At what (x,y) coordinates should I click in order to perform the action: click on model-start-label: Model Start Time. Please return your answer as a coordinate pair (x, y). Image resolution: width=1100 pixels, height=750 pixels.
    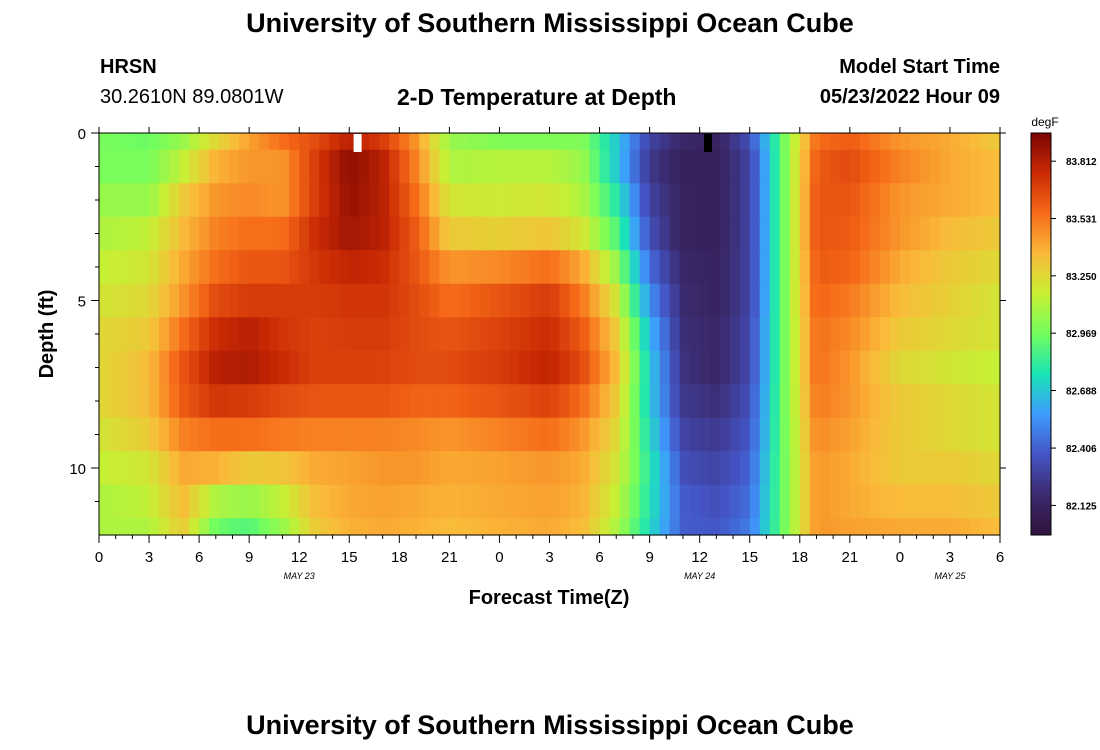
    Looking at the image, I should click on (919, 67).